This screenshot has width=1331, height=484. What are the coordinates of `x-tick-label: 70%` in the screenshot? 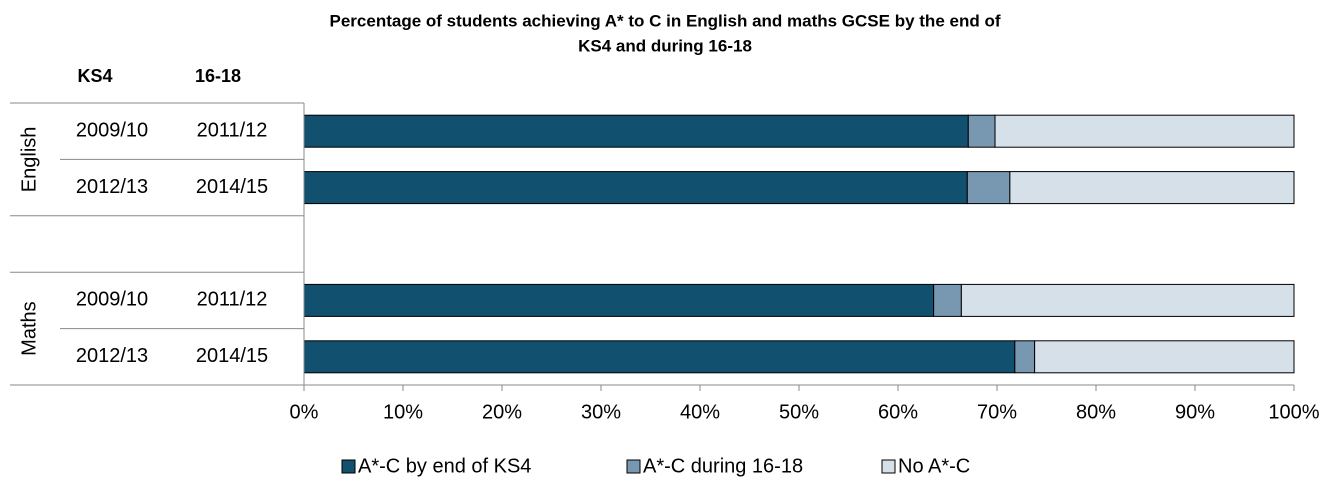 It's located at (997, 412).